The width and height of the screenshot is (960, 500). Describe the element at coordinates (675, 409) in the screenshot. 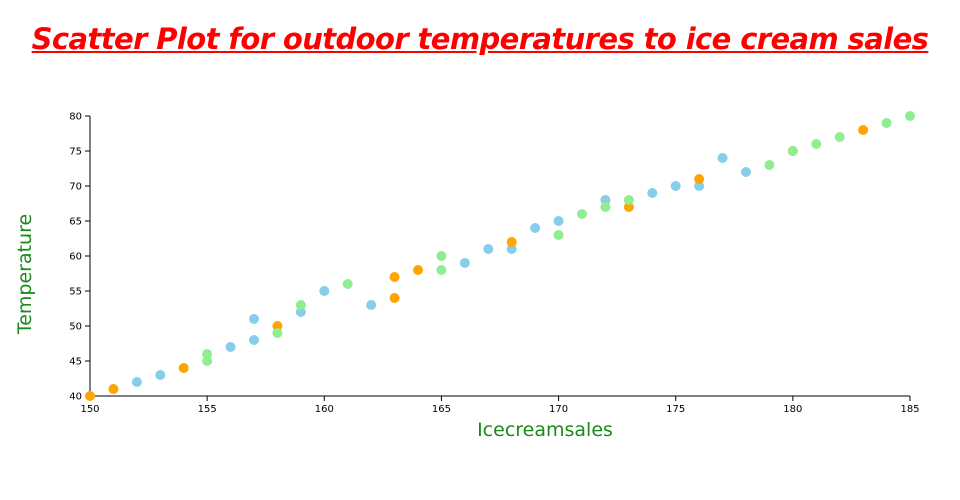

I see `x-tick-label: 175` at that location.